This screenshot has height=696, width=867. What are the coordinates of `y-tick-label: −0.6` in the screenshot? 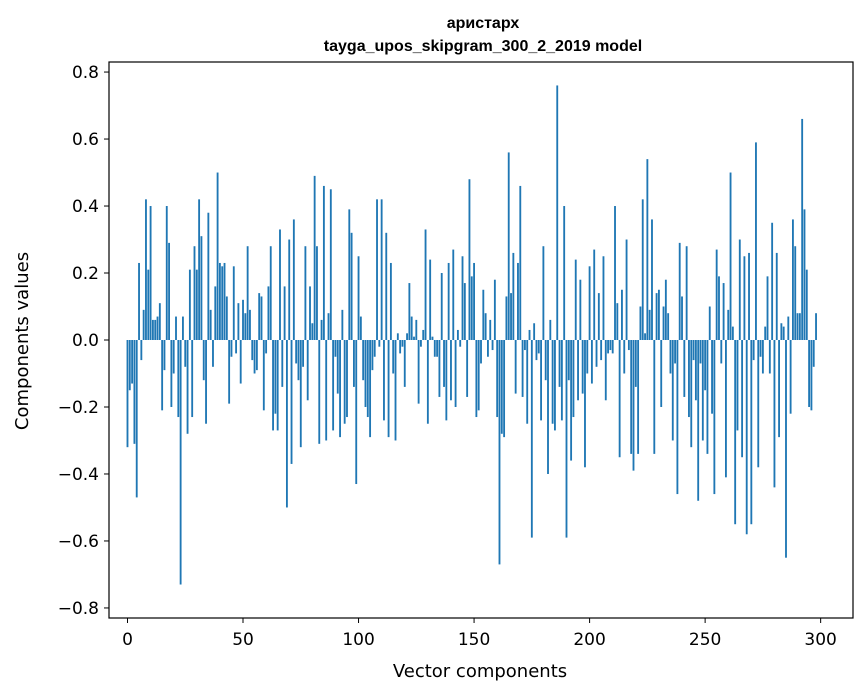 It's located at (78, 542).